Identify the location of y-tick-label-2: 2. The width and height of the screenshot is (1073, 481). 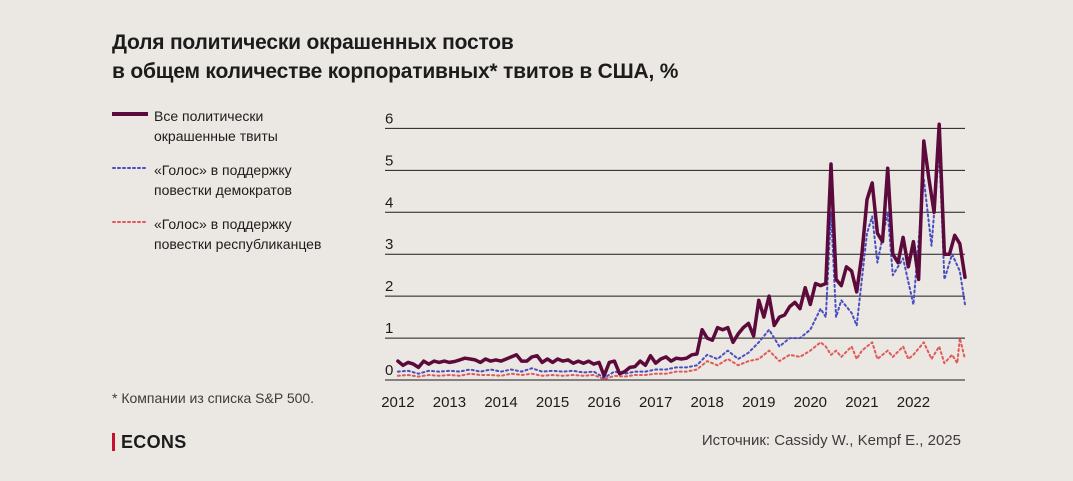
(389, 286).